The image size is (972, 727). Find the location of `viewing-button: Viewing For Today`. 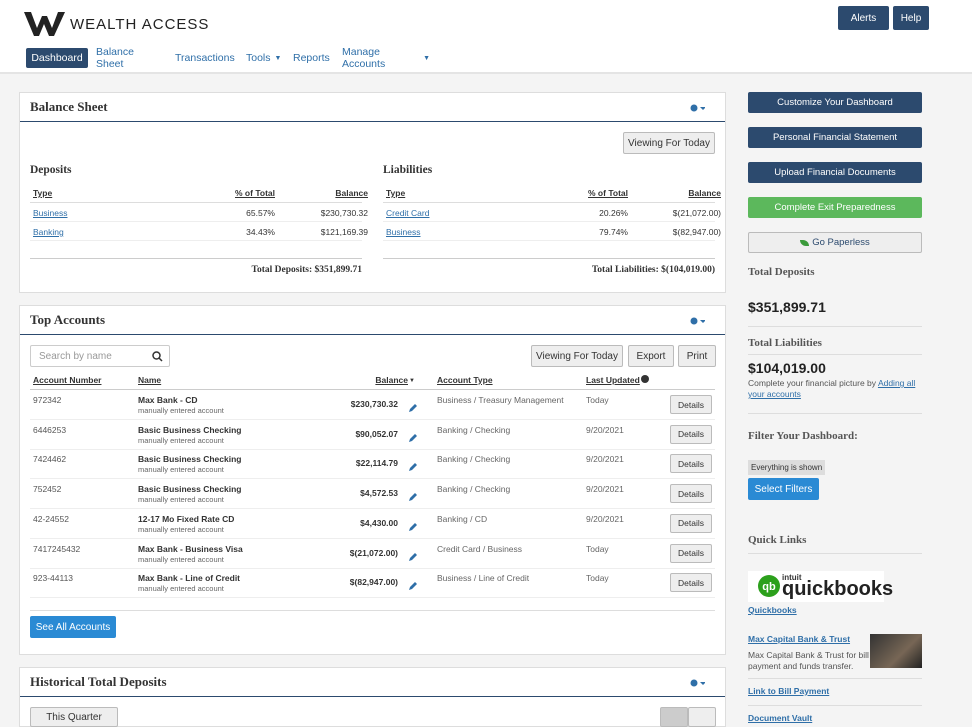

viewing-button: Viewing For Today is located at coordinates (669, 143).